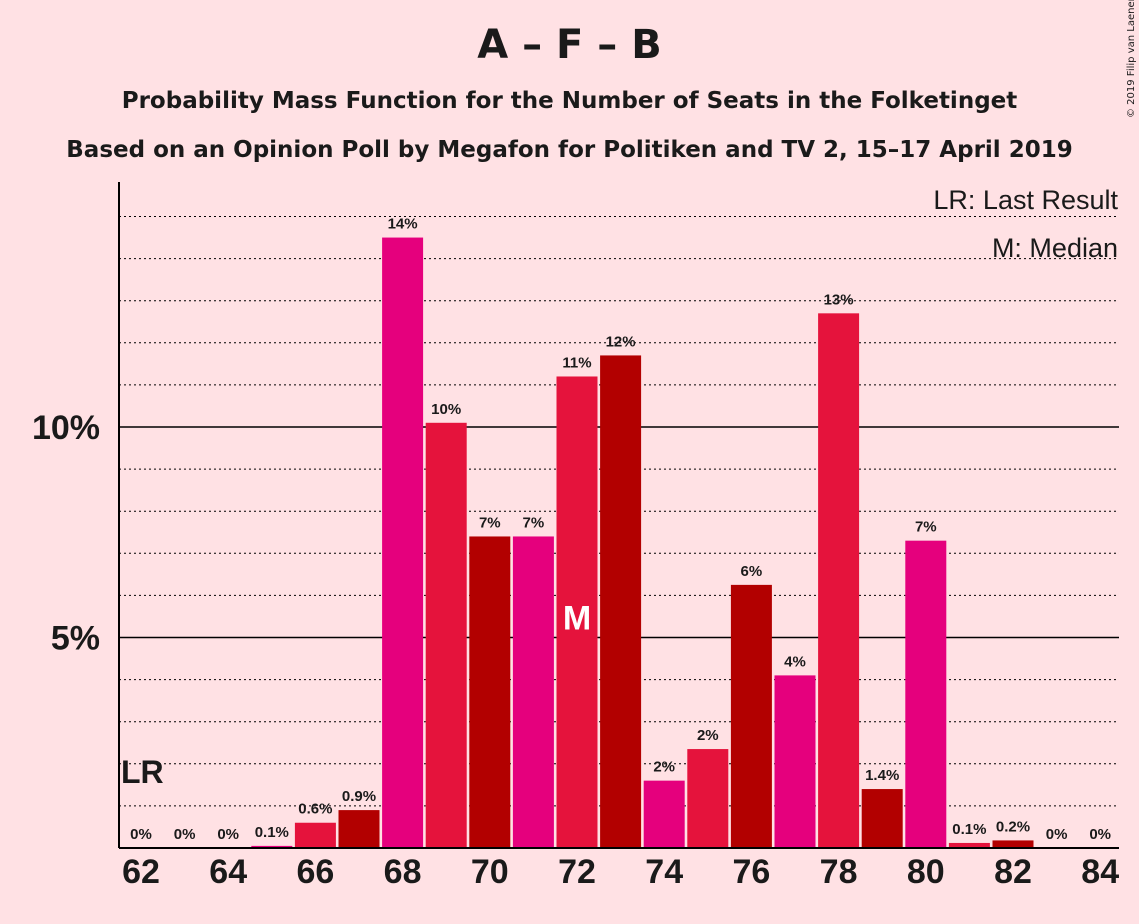 The height and width of the screenshot is (924, 1139). What do you see at coordinates (142, 772) in the screenshot?
I see `last-result-marker: LR` at bounding box center [142, 772].